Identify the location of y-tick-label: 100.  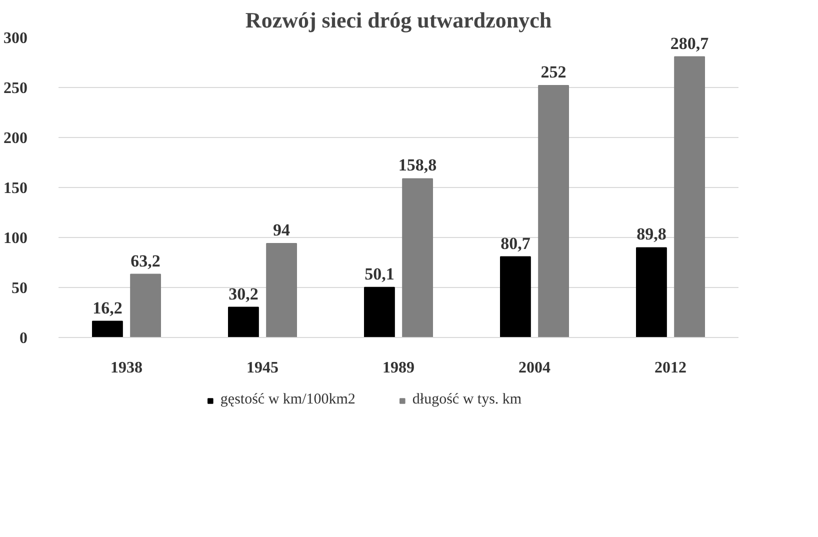
(16, 238).